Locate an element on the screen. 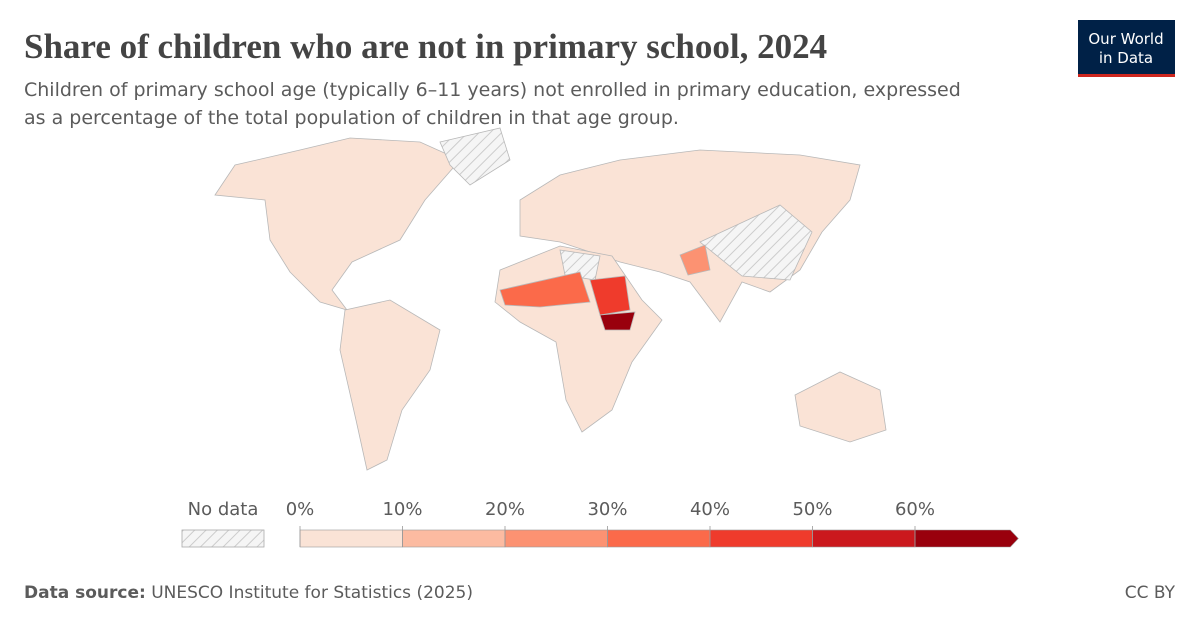  logo-box is located at coordinates (1126, 48).